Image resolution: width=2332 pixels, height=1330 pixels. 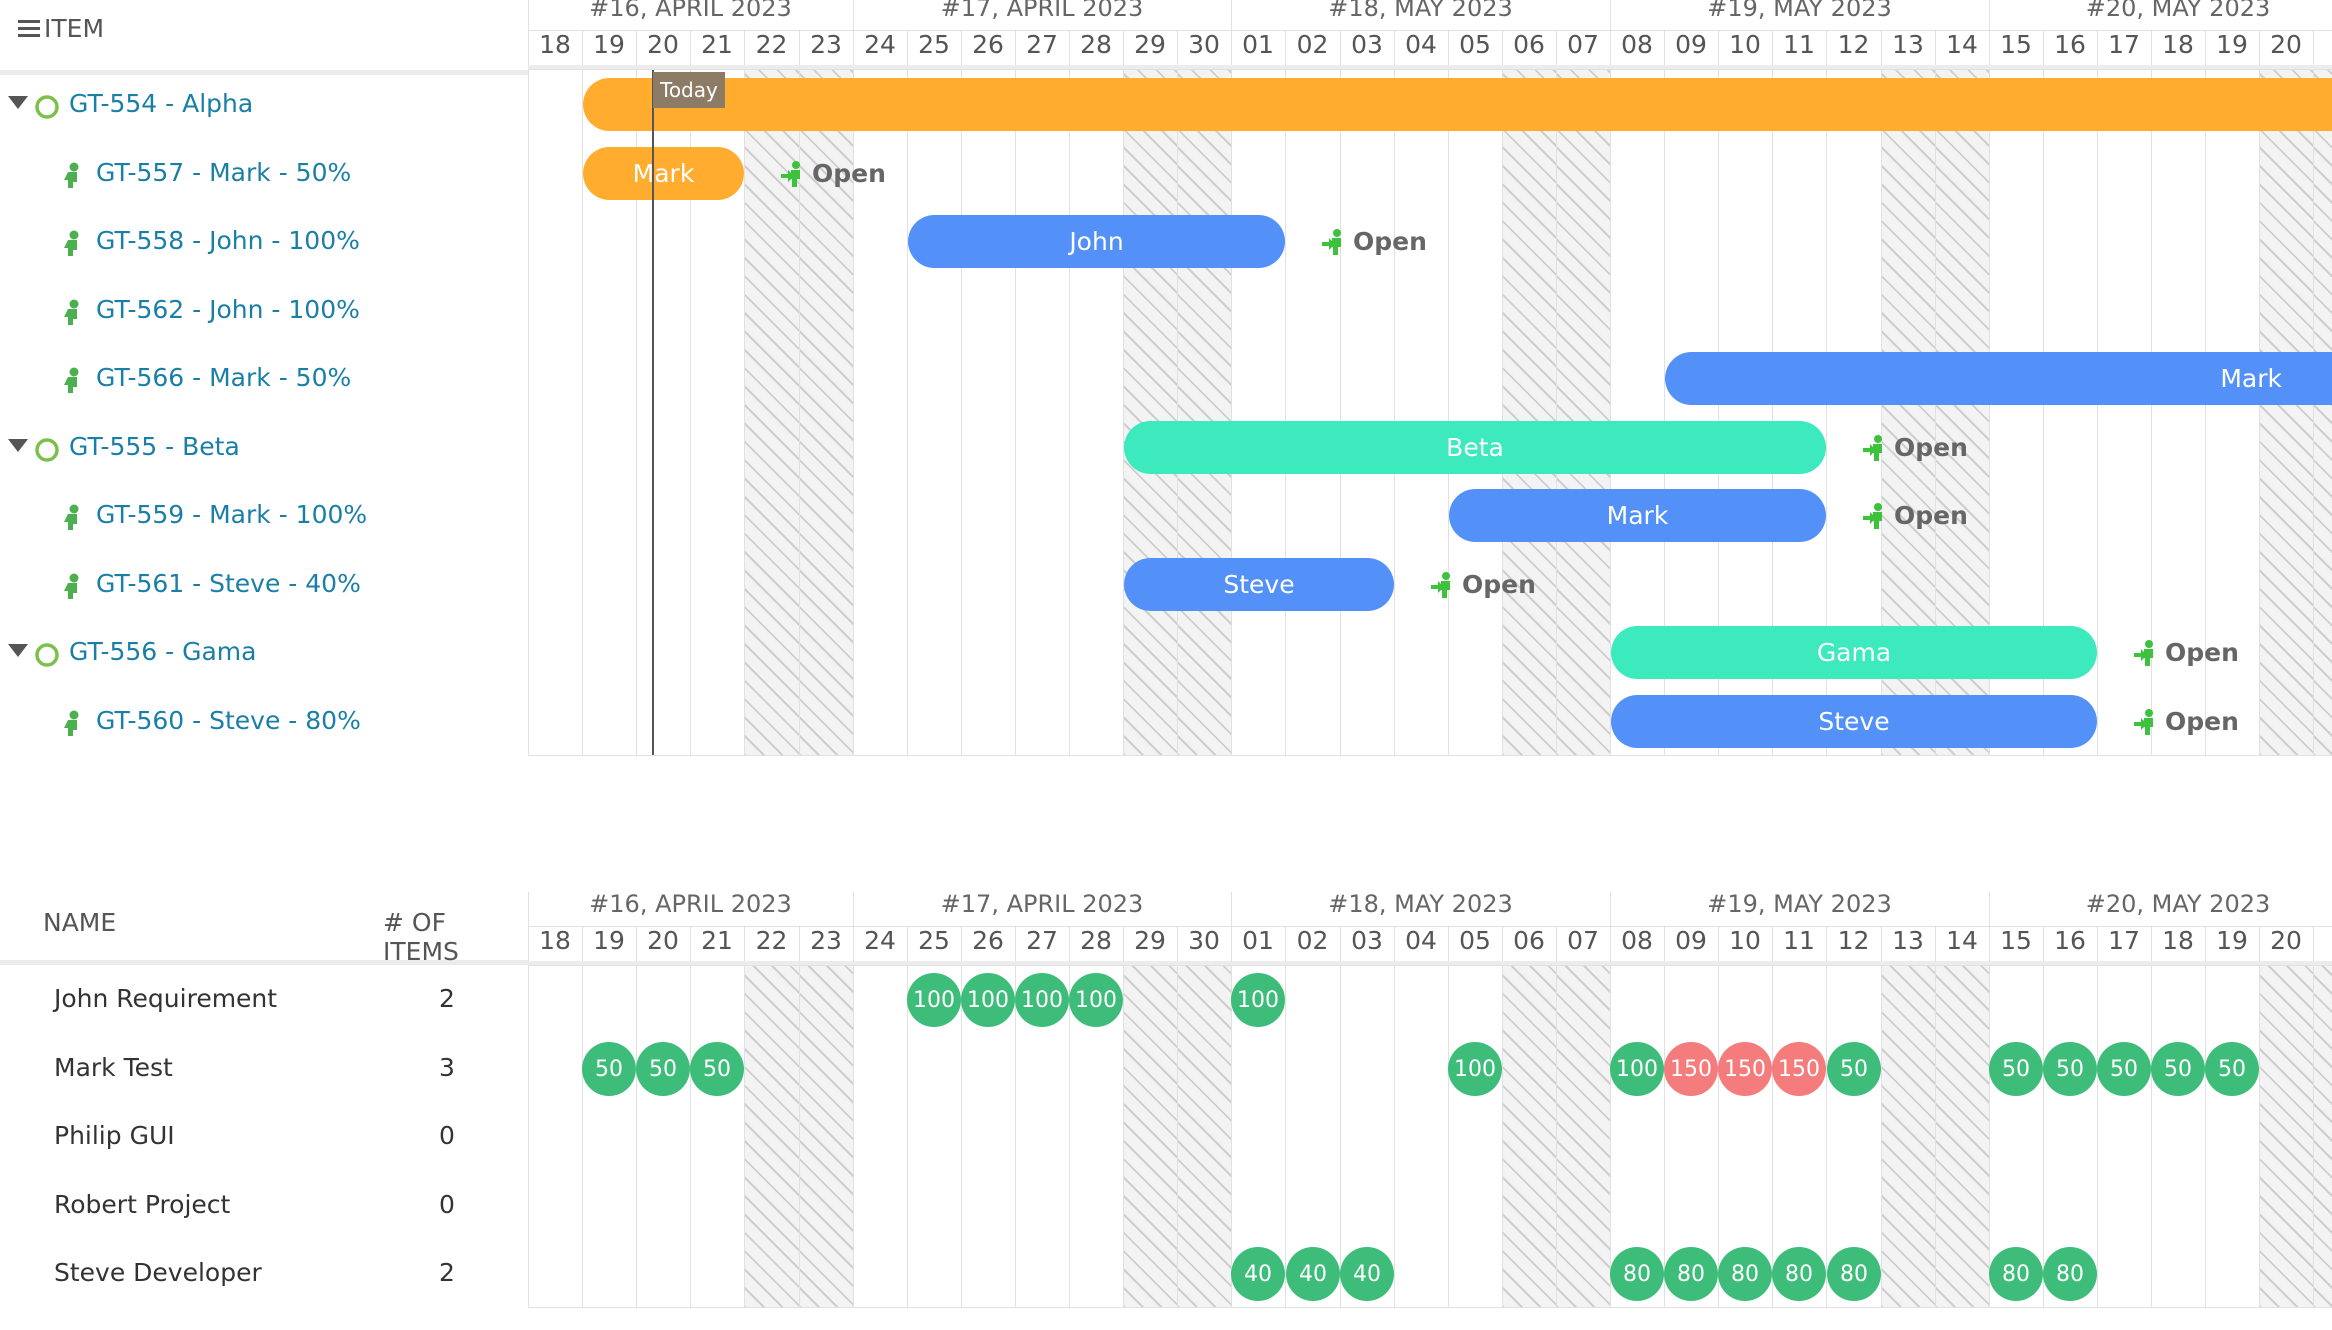 What do you see at coordinates (228, 583) in the screenshot?
I see `task-label: GT-561 - Steve - 40%` at bounding box center [228, 583].